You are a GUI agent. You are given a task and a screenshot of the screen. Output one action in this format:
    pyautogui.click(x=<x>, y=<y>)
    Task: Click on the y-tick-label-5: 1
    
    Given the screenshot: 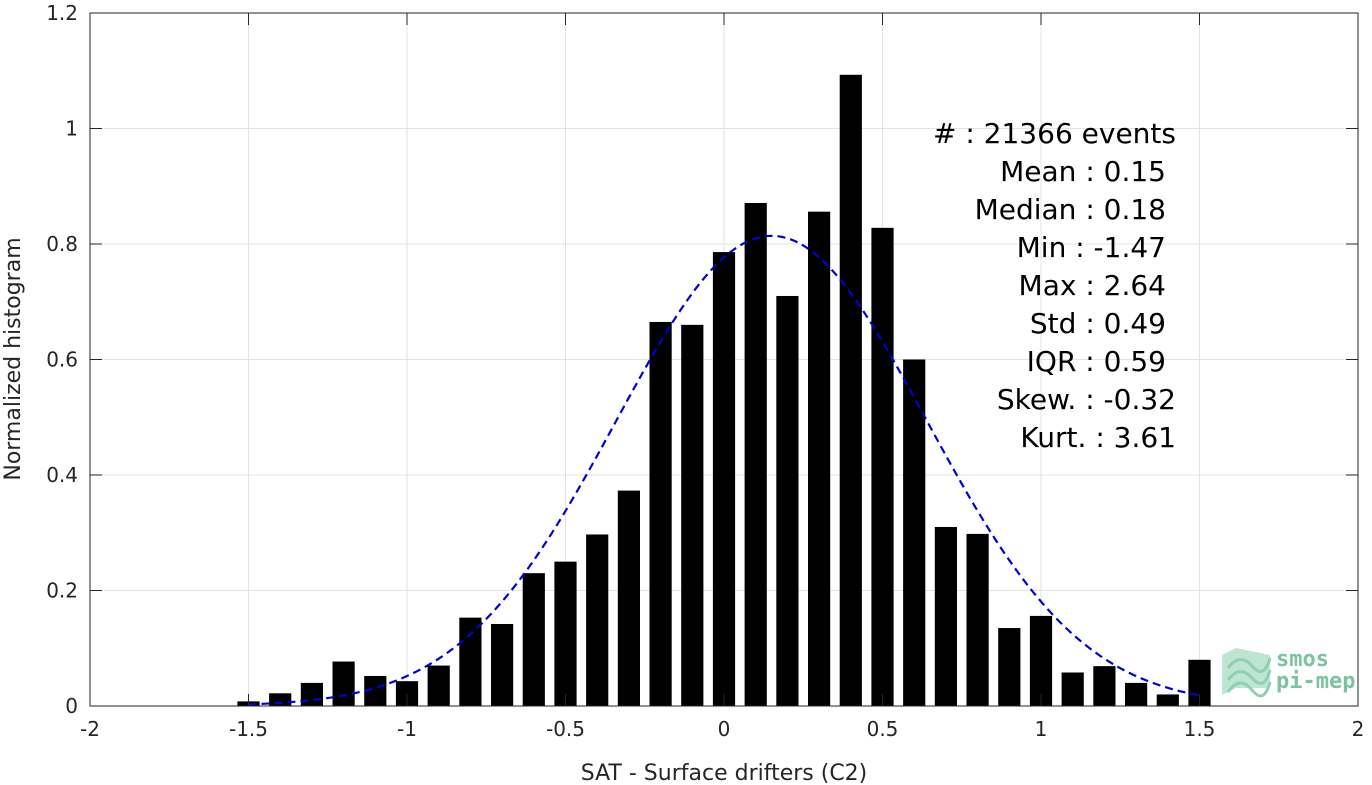 What is the action you would take?
    pyautogui.click(x=71, y=129)
    